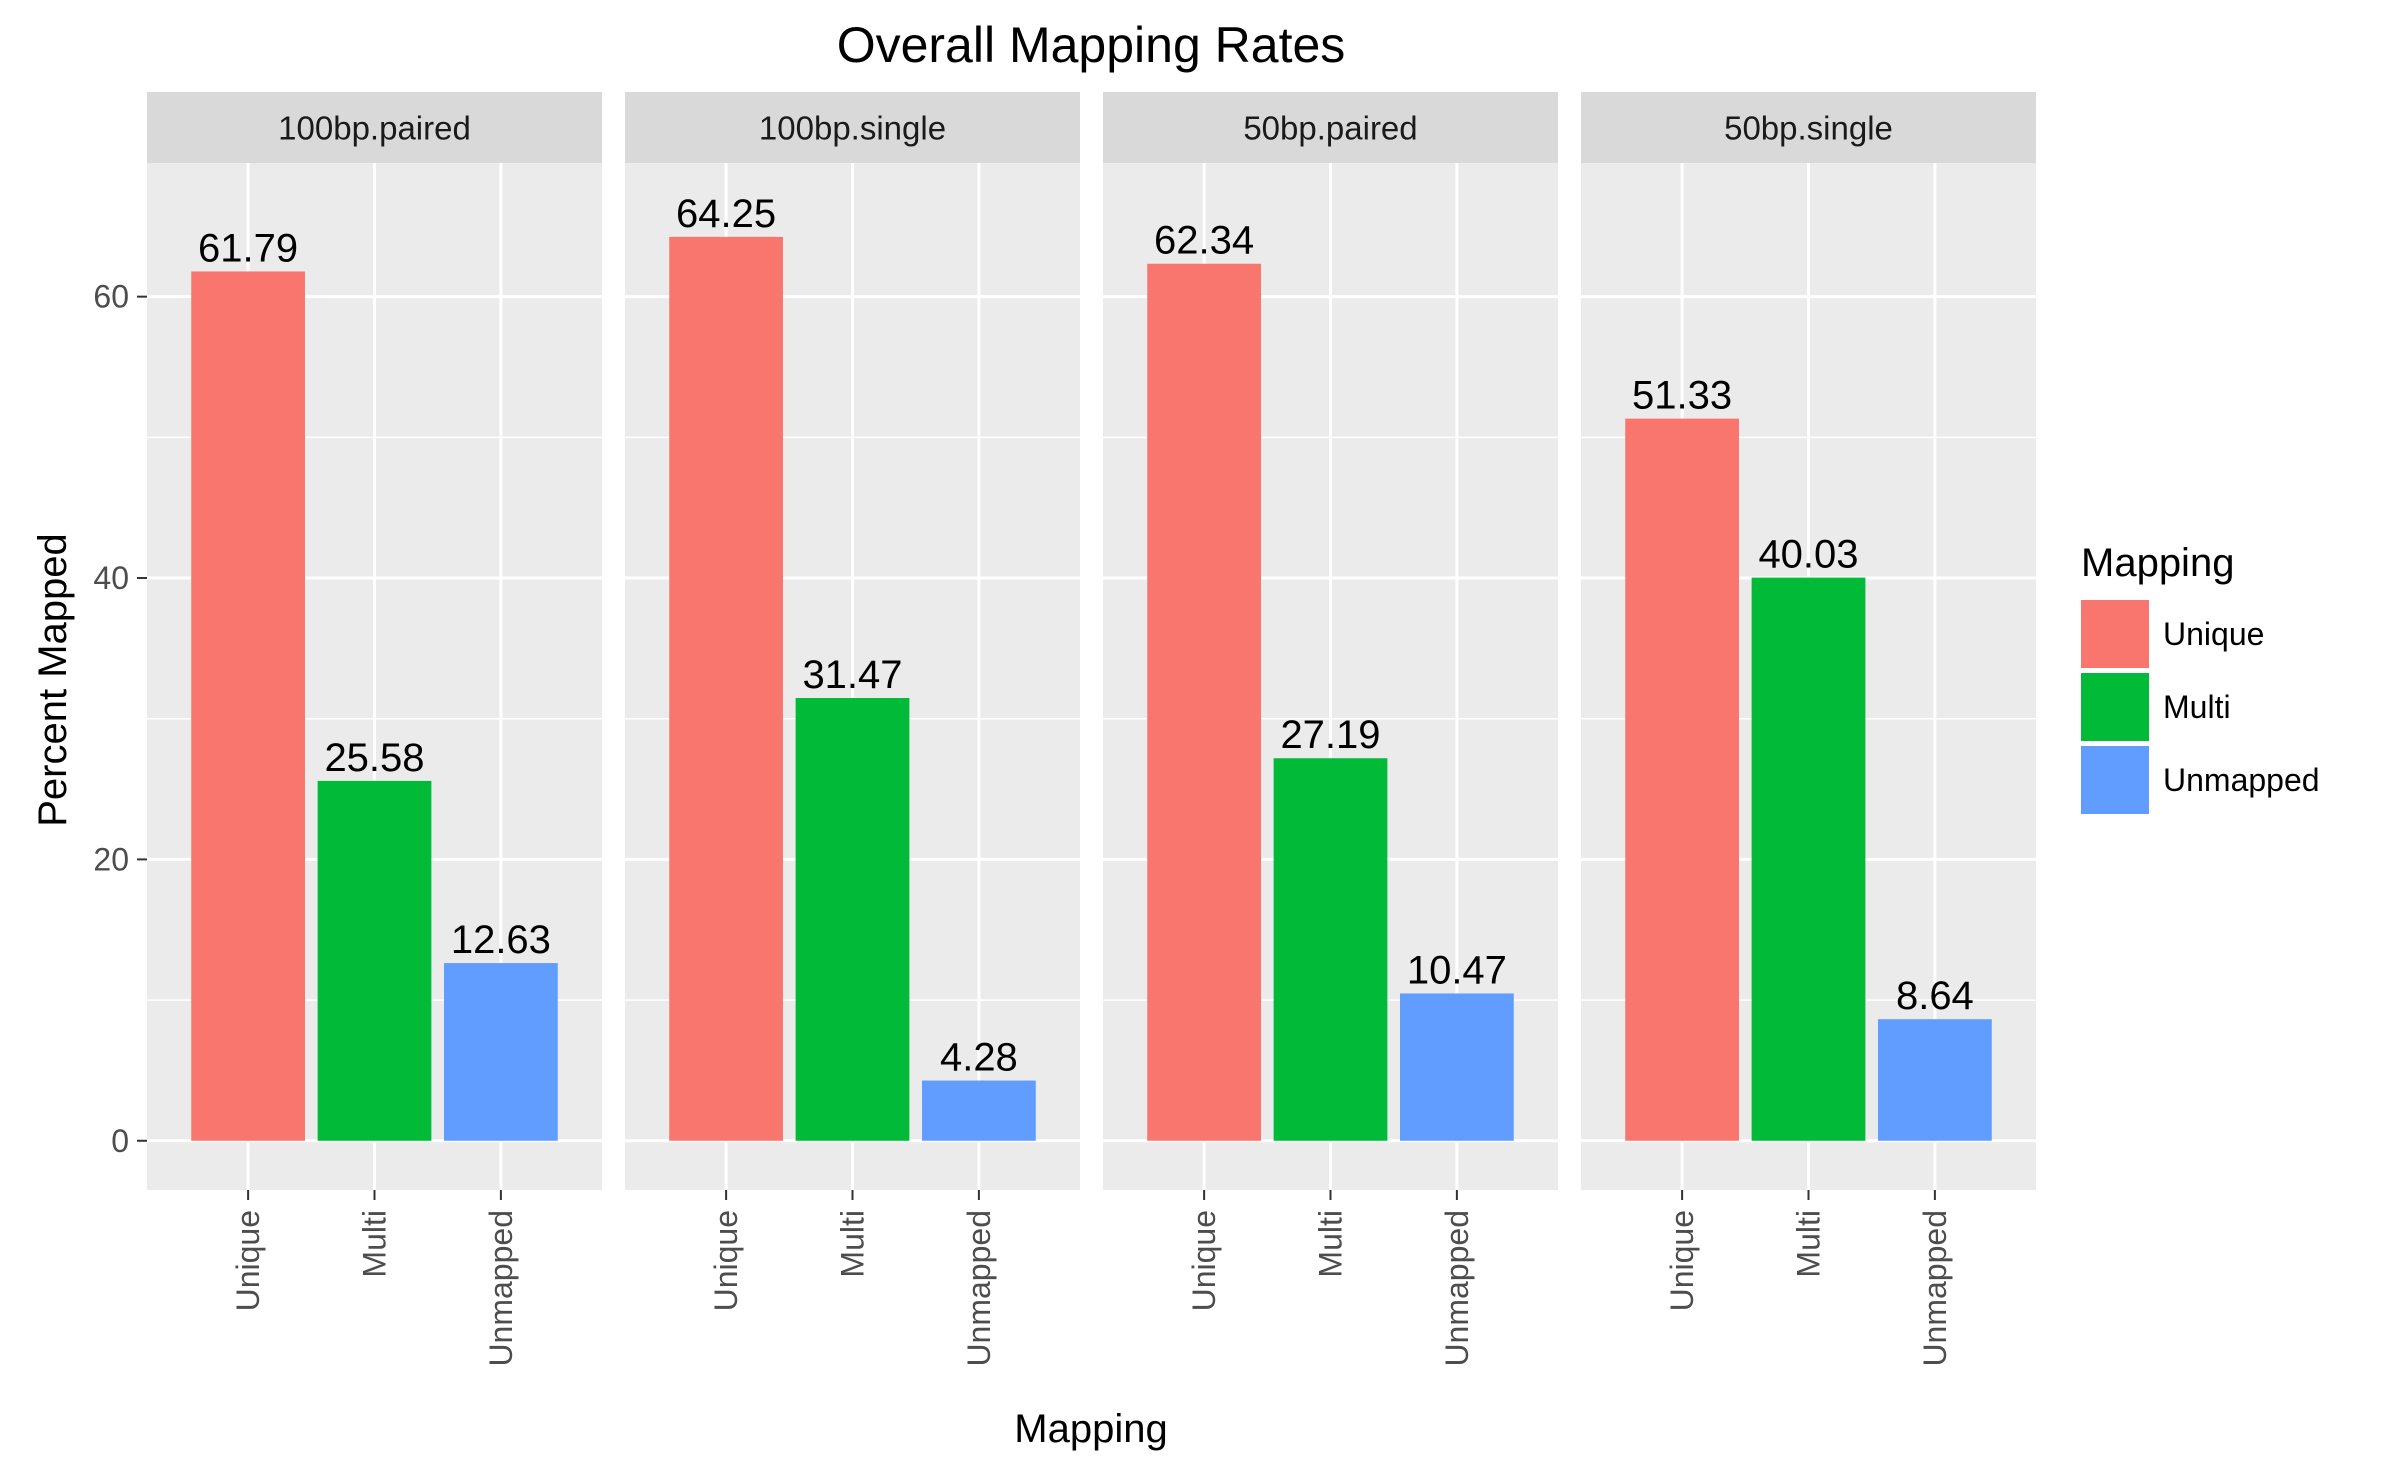  Describe the element at coordinates (1682, 779) in the screenshot. I see `bar-50bp-single-unique` at that location.